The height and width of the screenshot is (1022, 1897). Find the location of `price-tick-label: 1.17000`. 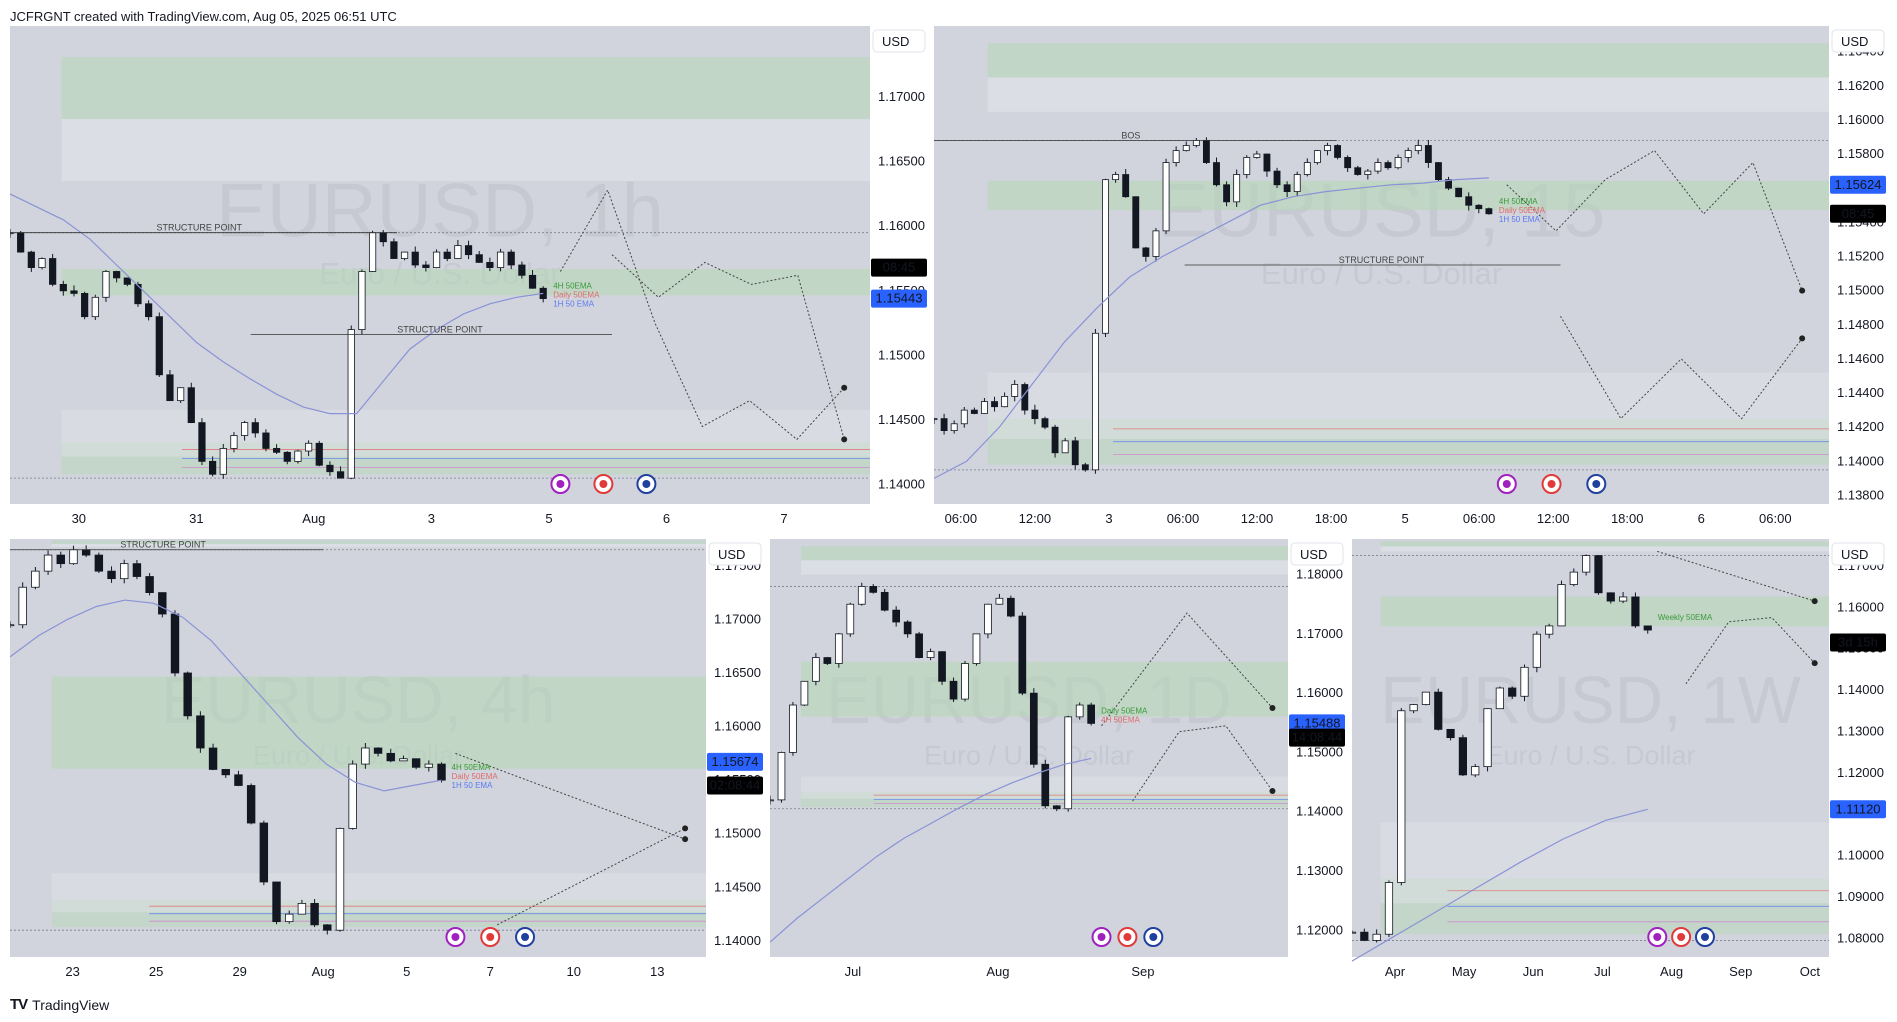

price-tick-label: 1.17000 is located at coordinates (737, 618).